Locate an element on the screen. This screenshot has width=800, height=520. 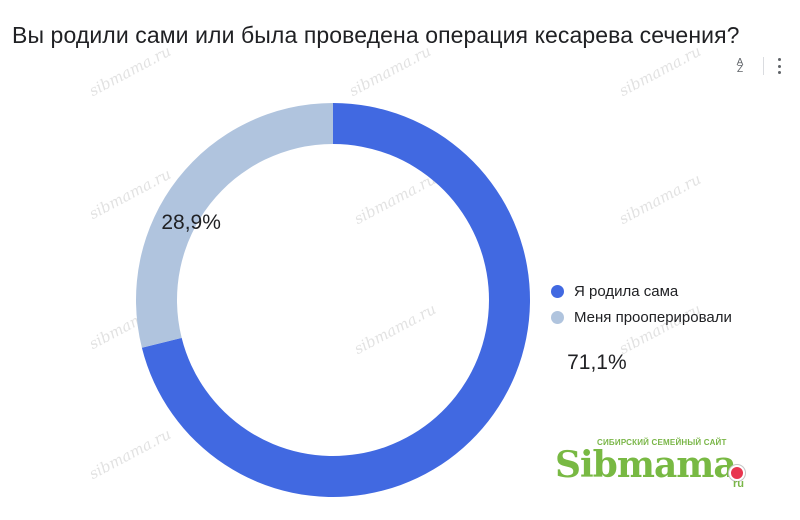
sort-icon-letter-z: Z is located at coordinates (740, 69).